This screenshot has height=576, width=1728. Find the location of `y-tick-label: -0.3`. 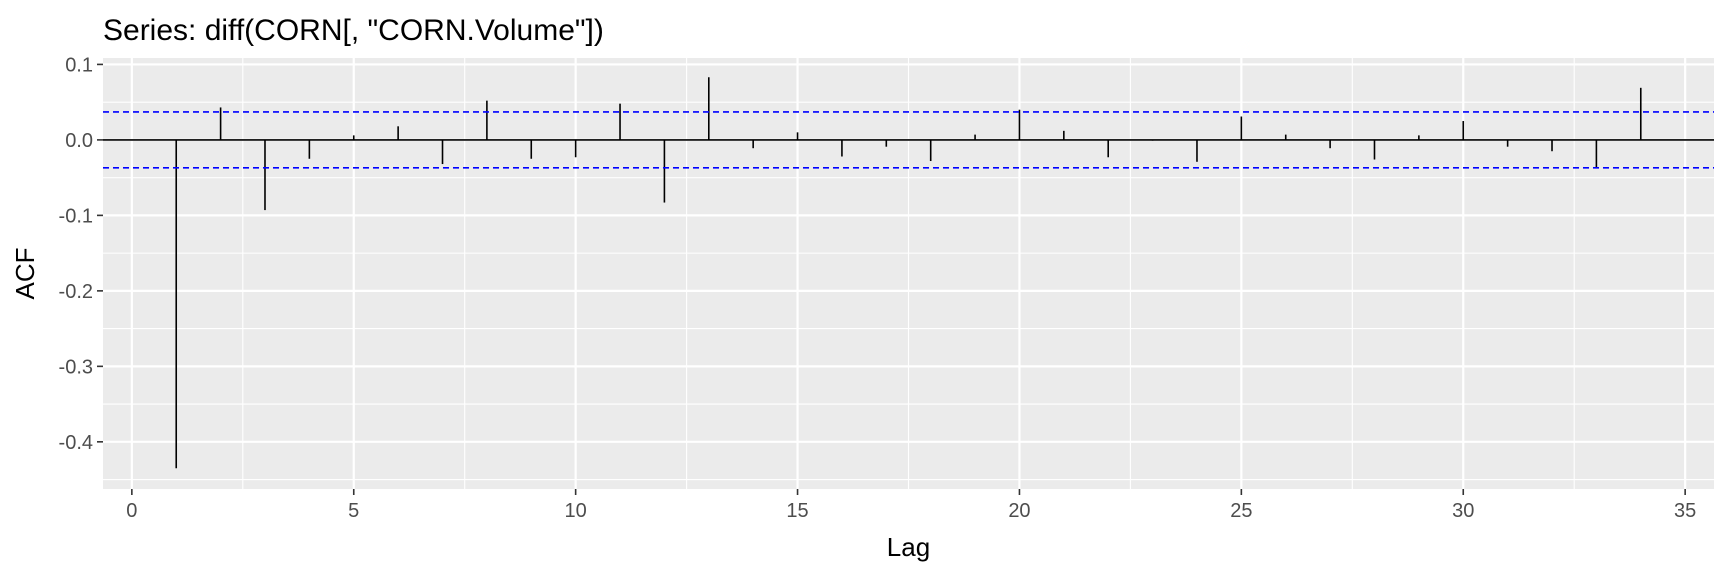

y-tick-label: -0.3 is located at coordinates (76, 367).